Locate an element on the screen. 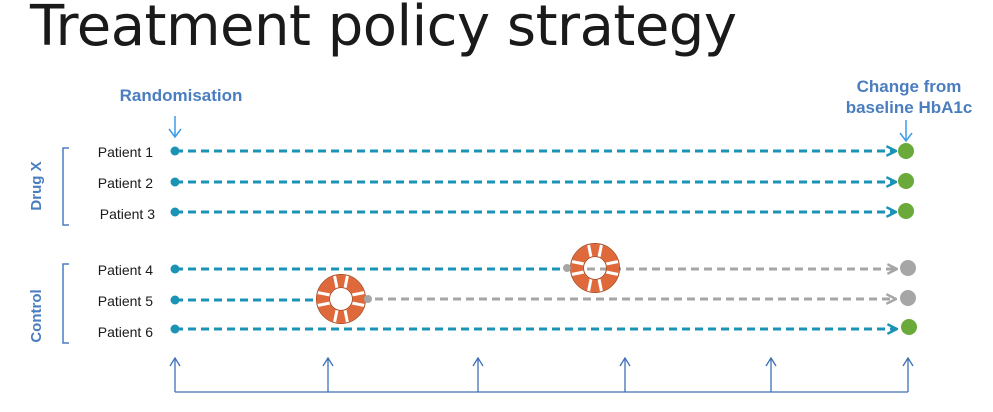 The width and height of the screenshot is (993, 412). drug-x-bracket is located at coordinates (65, 186).